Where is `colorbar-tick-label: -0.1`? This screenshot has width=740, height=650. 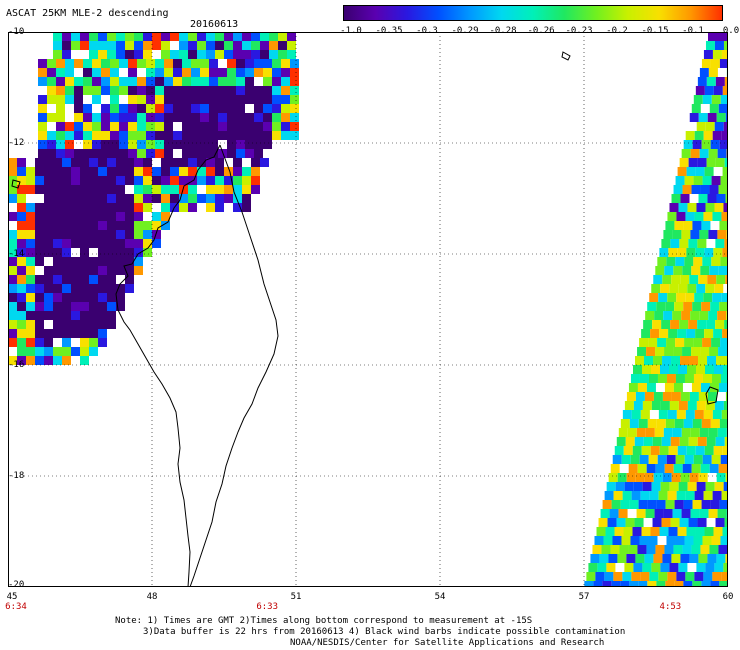 colorbar-tick-label: -0.1 is located at coordinates (693, 31).